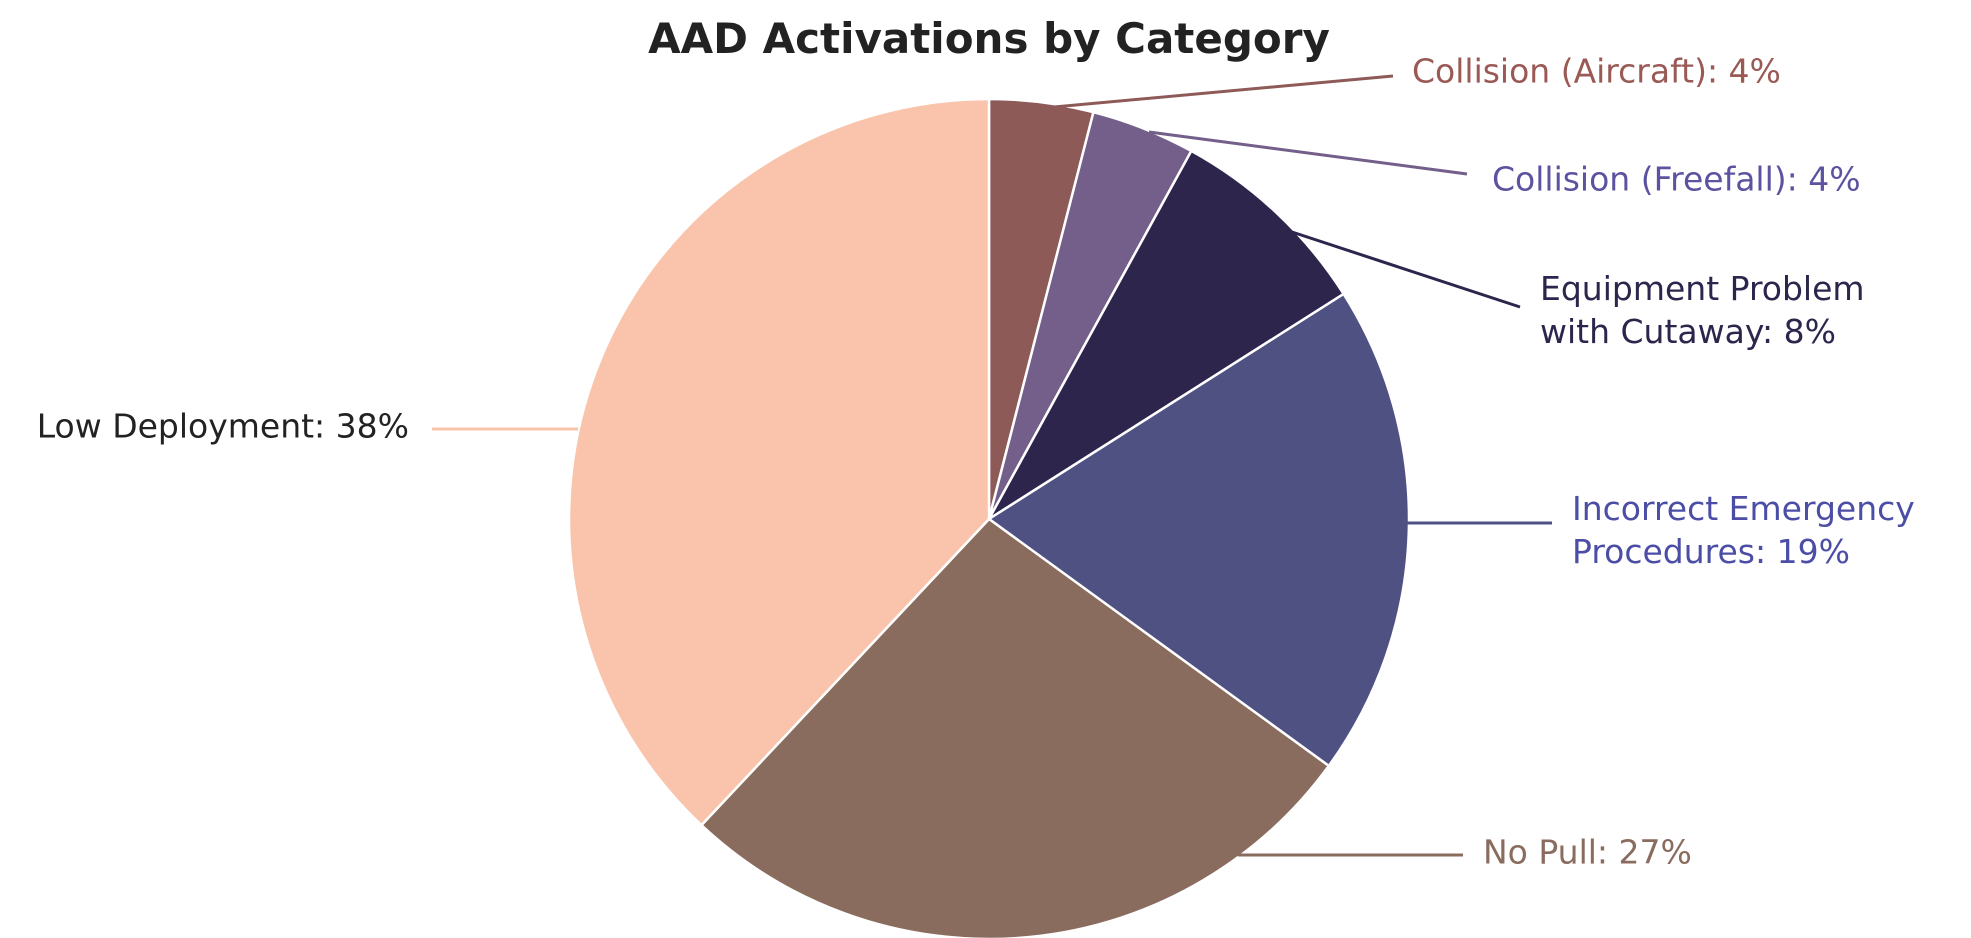  Describe the element at coordinates (1676, 179) in the screenshot. I see `slice-label: Collision (Freefall): 4%` at that location.